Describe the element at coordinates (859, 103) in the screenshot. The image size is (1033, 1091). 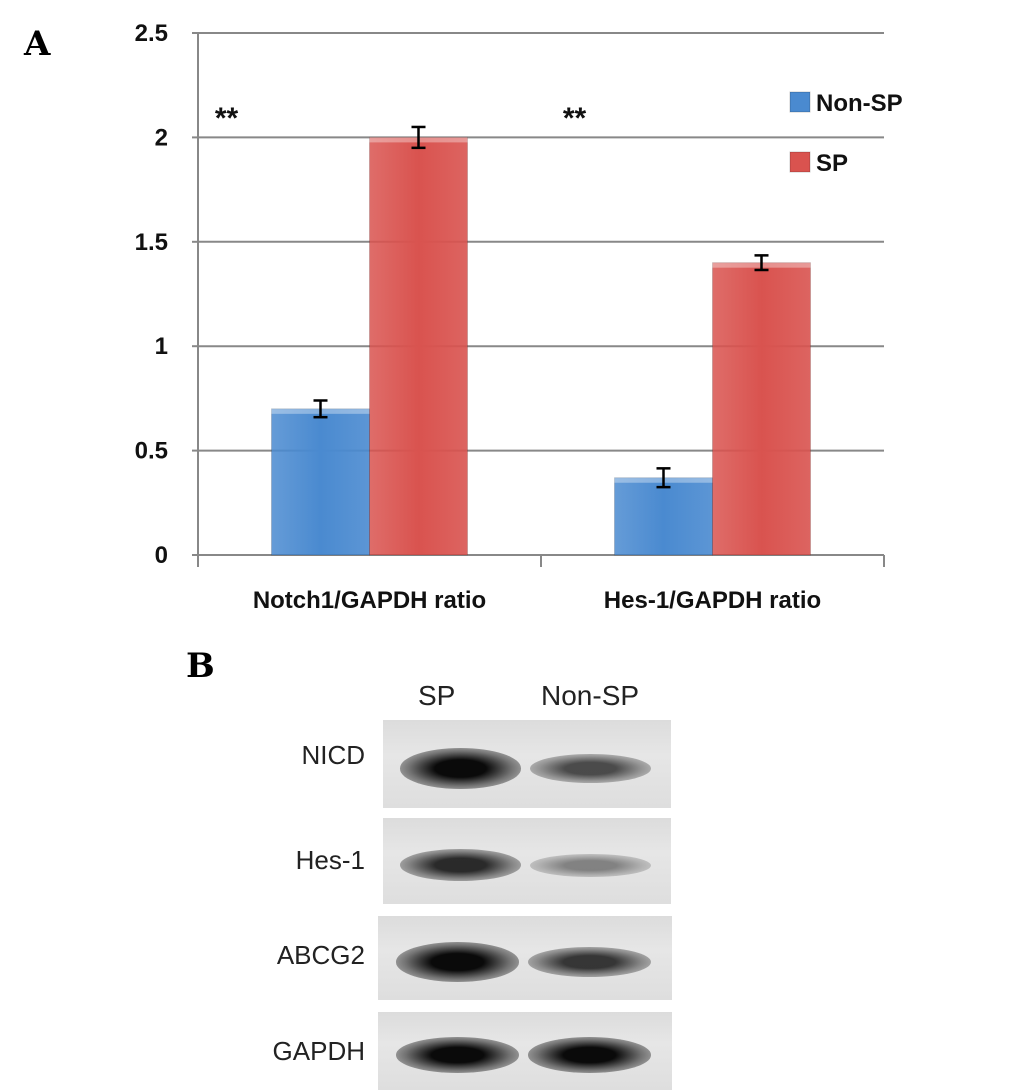
I see `legend-label: Non-SP` at that location.